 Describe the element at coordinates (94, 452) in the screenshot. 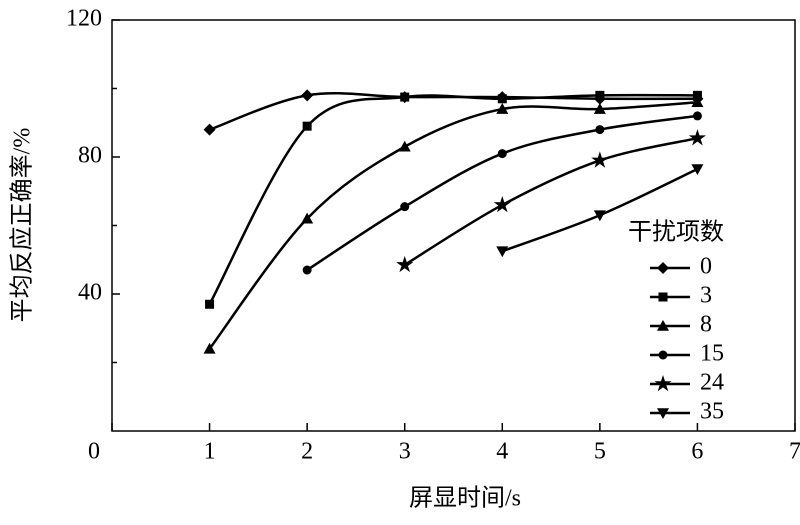

I see `x-tick-label: 0` at that location.